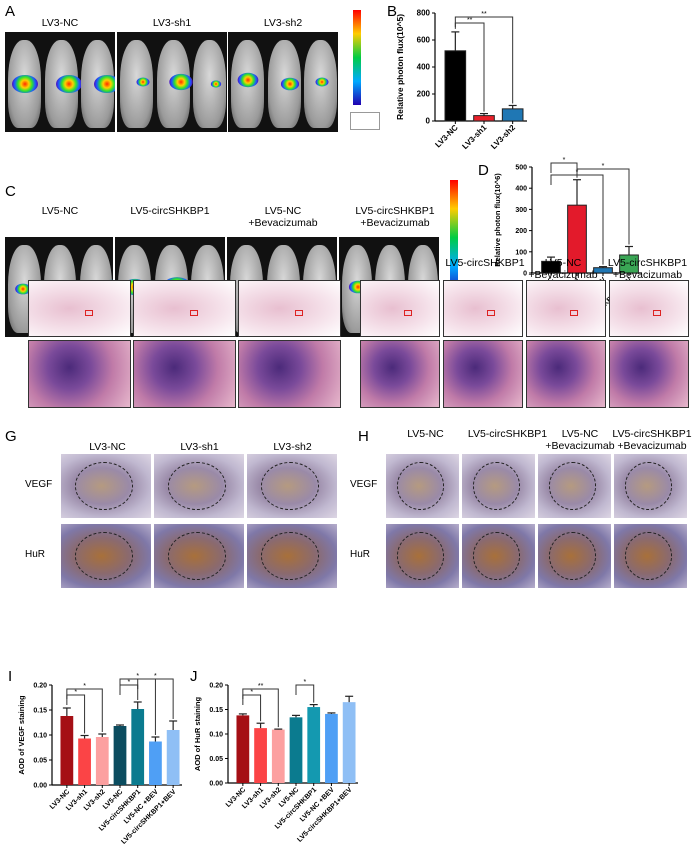 The height and width of the screenshot is (856, 697). What do you see at coordinates (521, 168) in the screenshot?
I see `y-tick-label: 500` at bounding box center [521, 168].